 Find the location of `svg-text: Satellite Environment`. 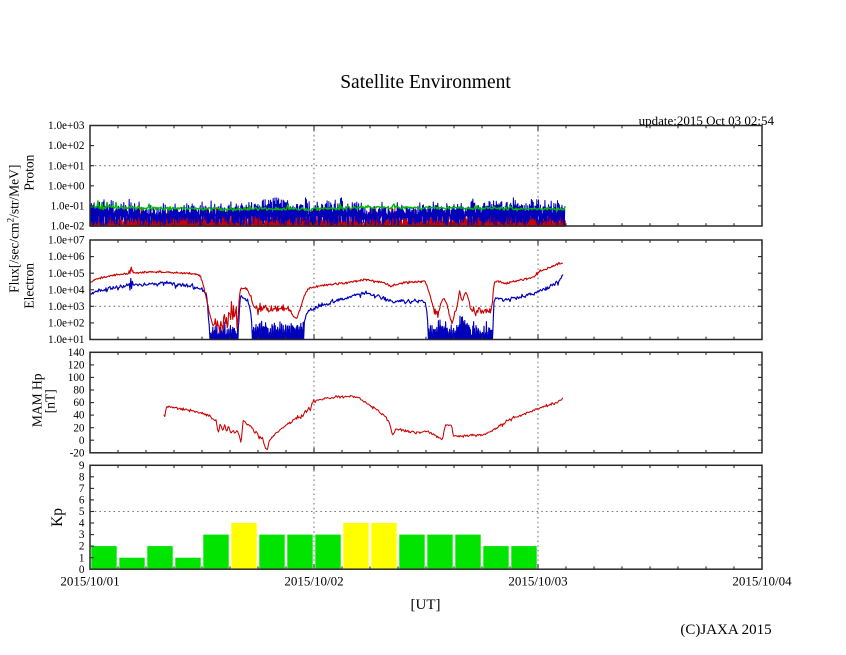

svg-text: Satellite Environment is located at coordinates (425, 82).